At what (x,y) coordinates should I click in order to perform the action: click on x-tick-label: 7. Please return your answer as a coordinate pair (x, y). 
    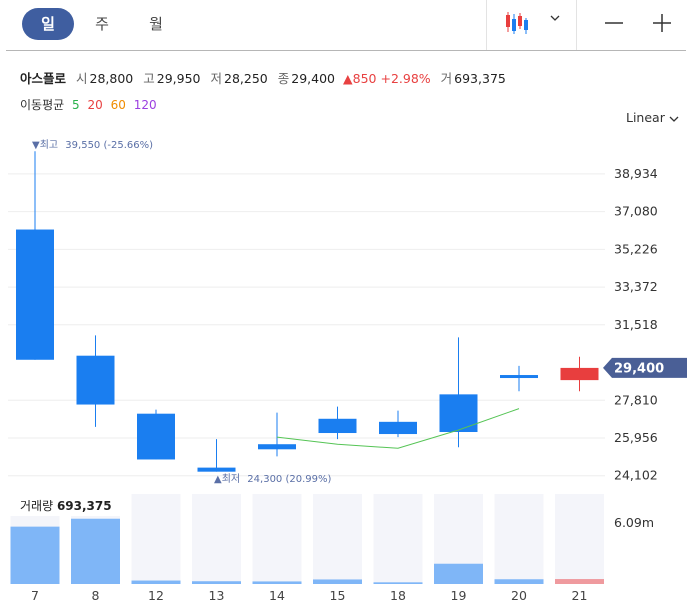
    Looking at the image, I should click on (35, 595).